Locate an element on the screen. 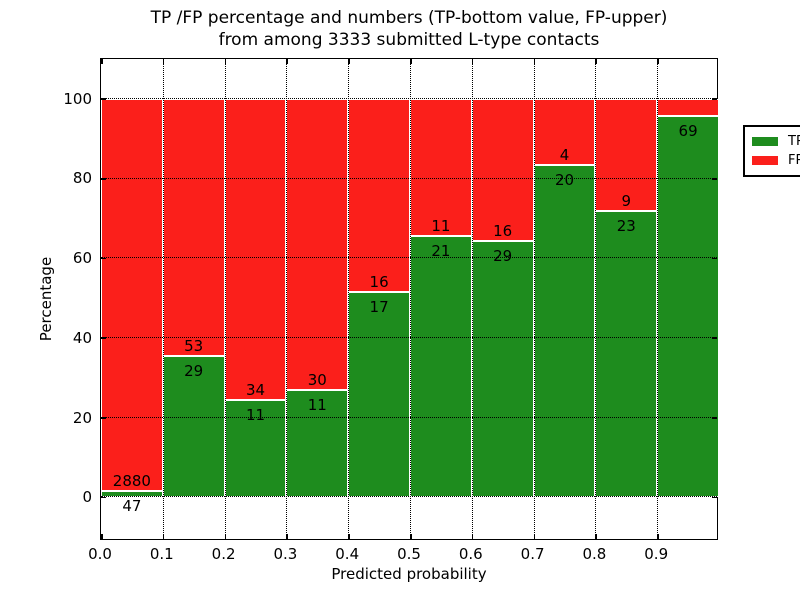  y-tick-label: 60 is located at coordinates (82, 258).